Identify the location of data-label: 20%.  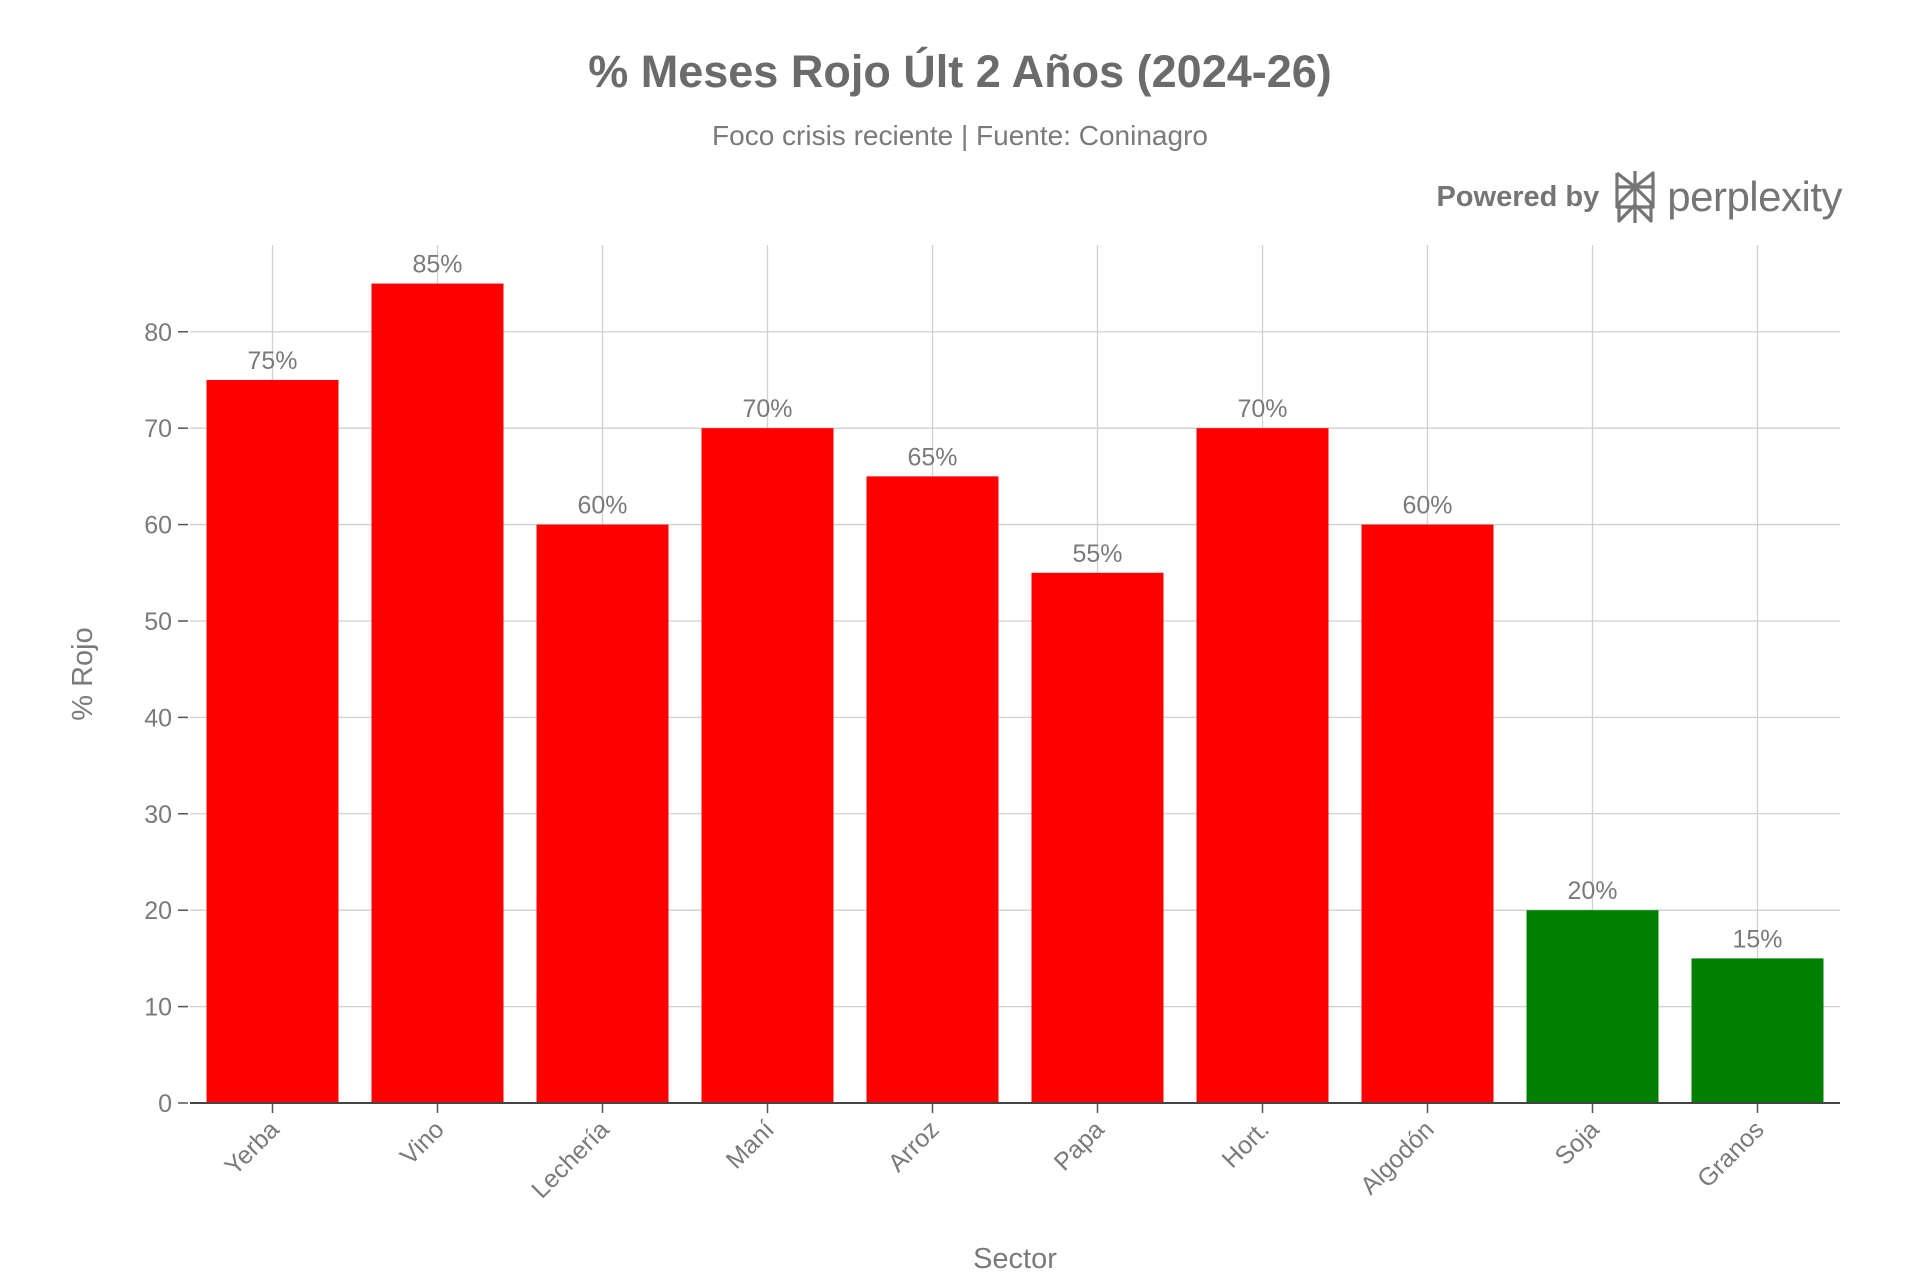
(1592, 891).